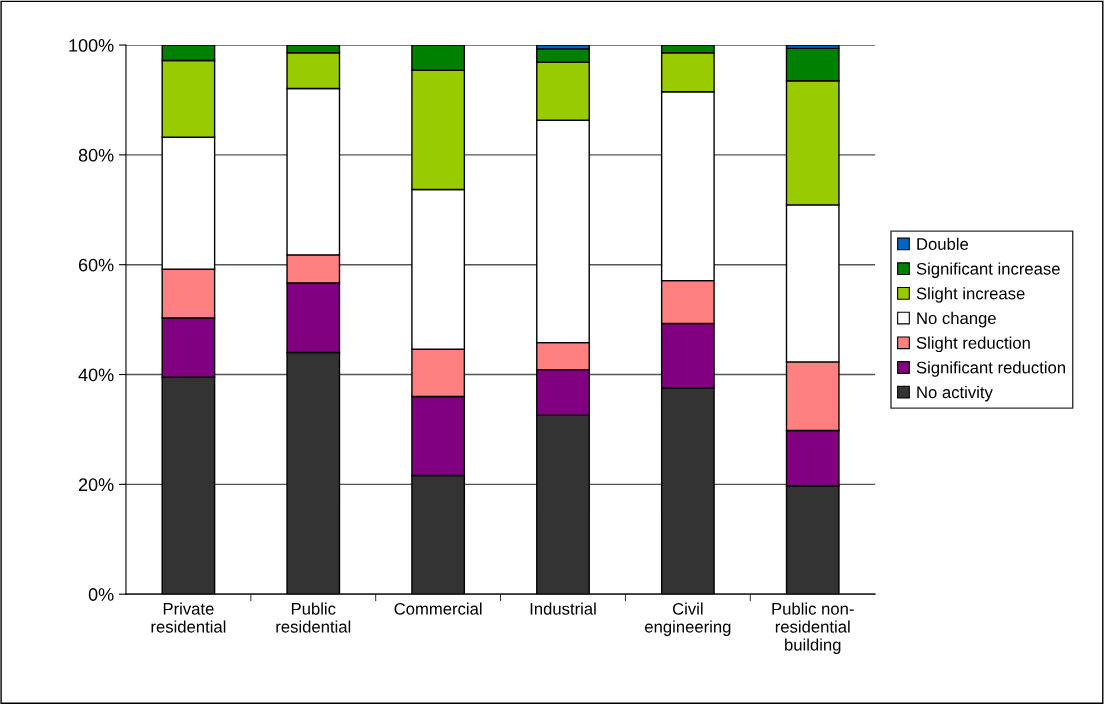  I want to click on y-tick-label: 40%, so click(96, 375).